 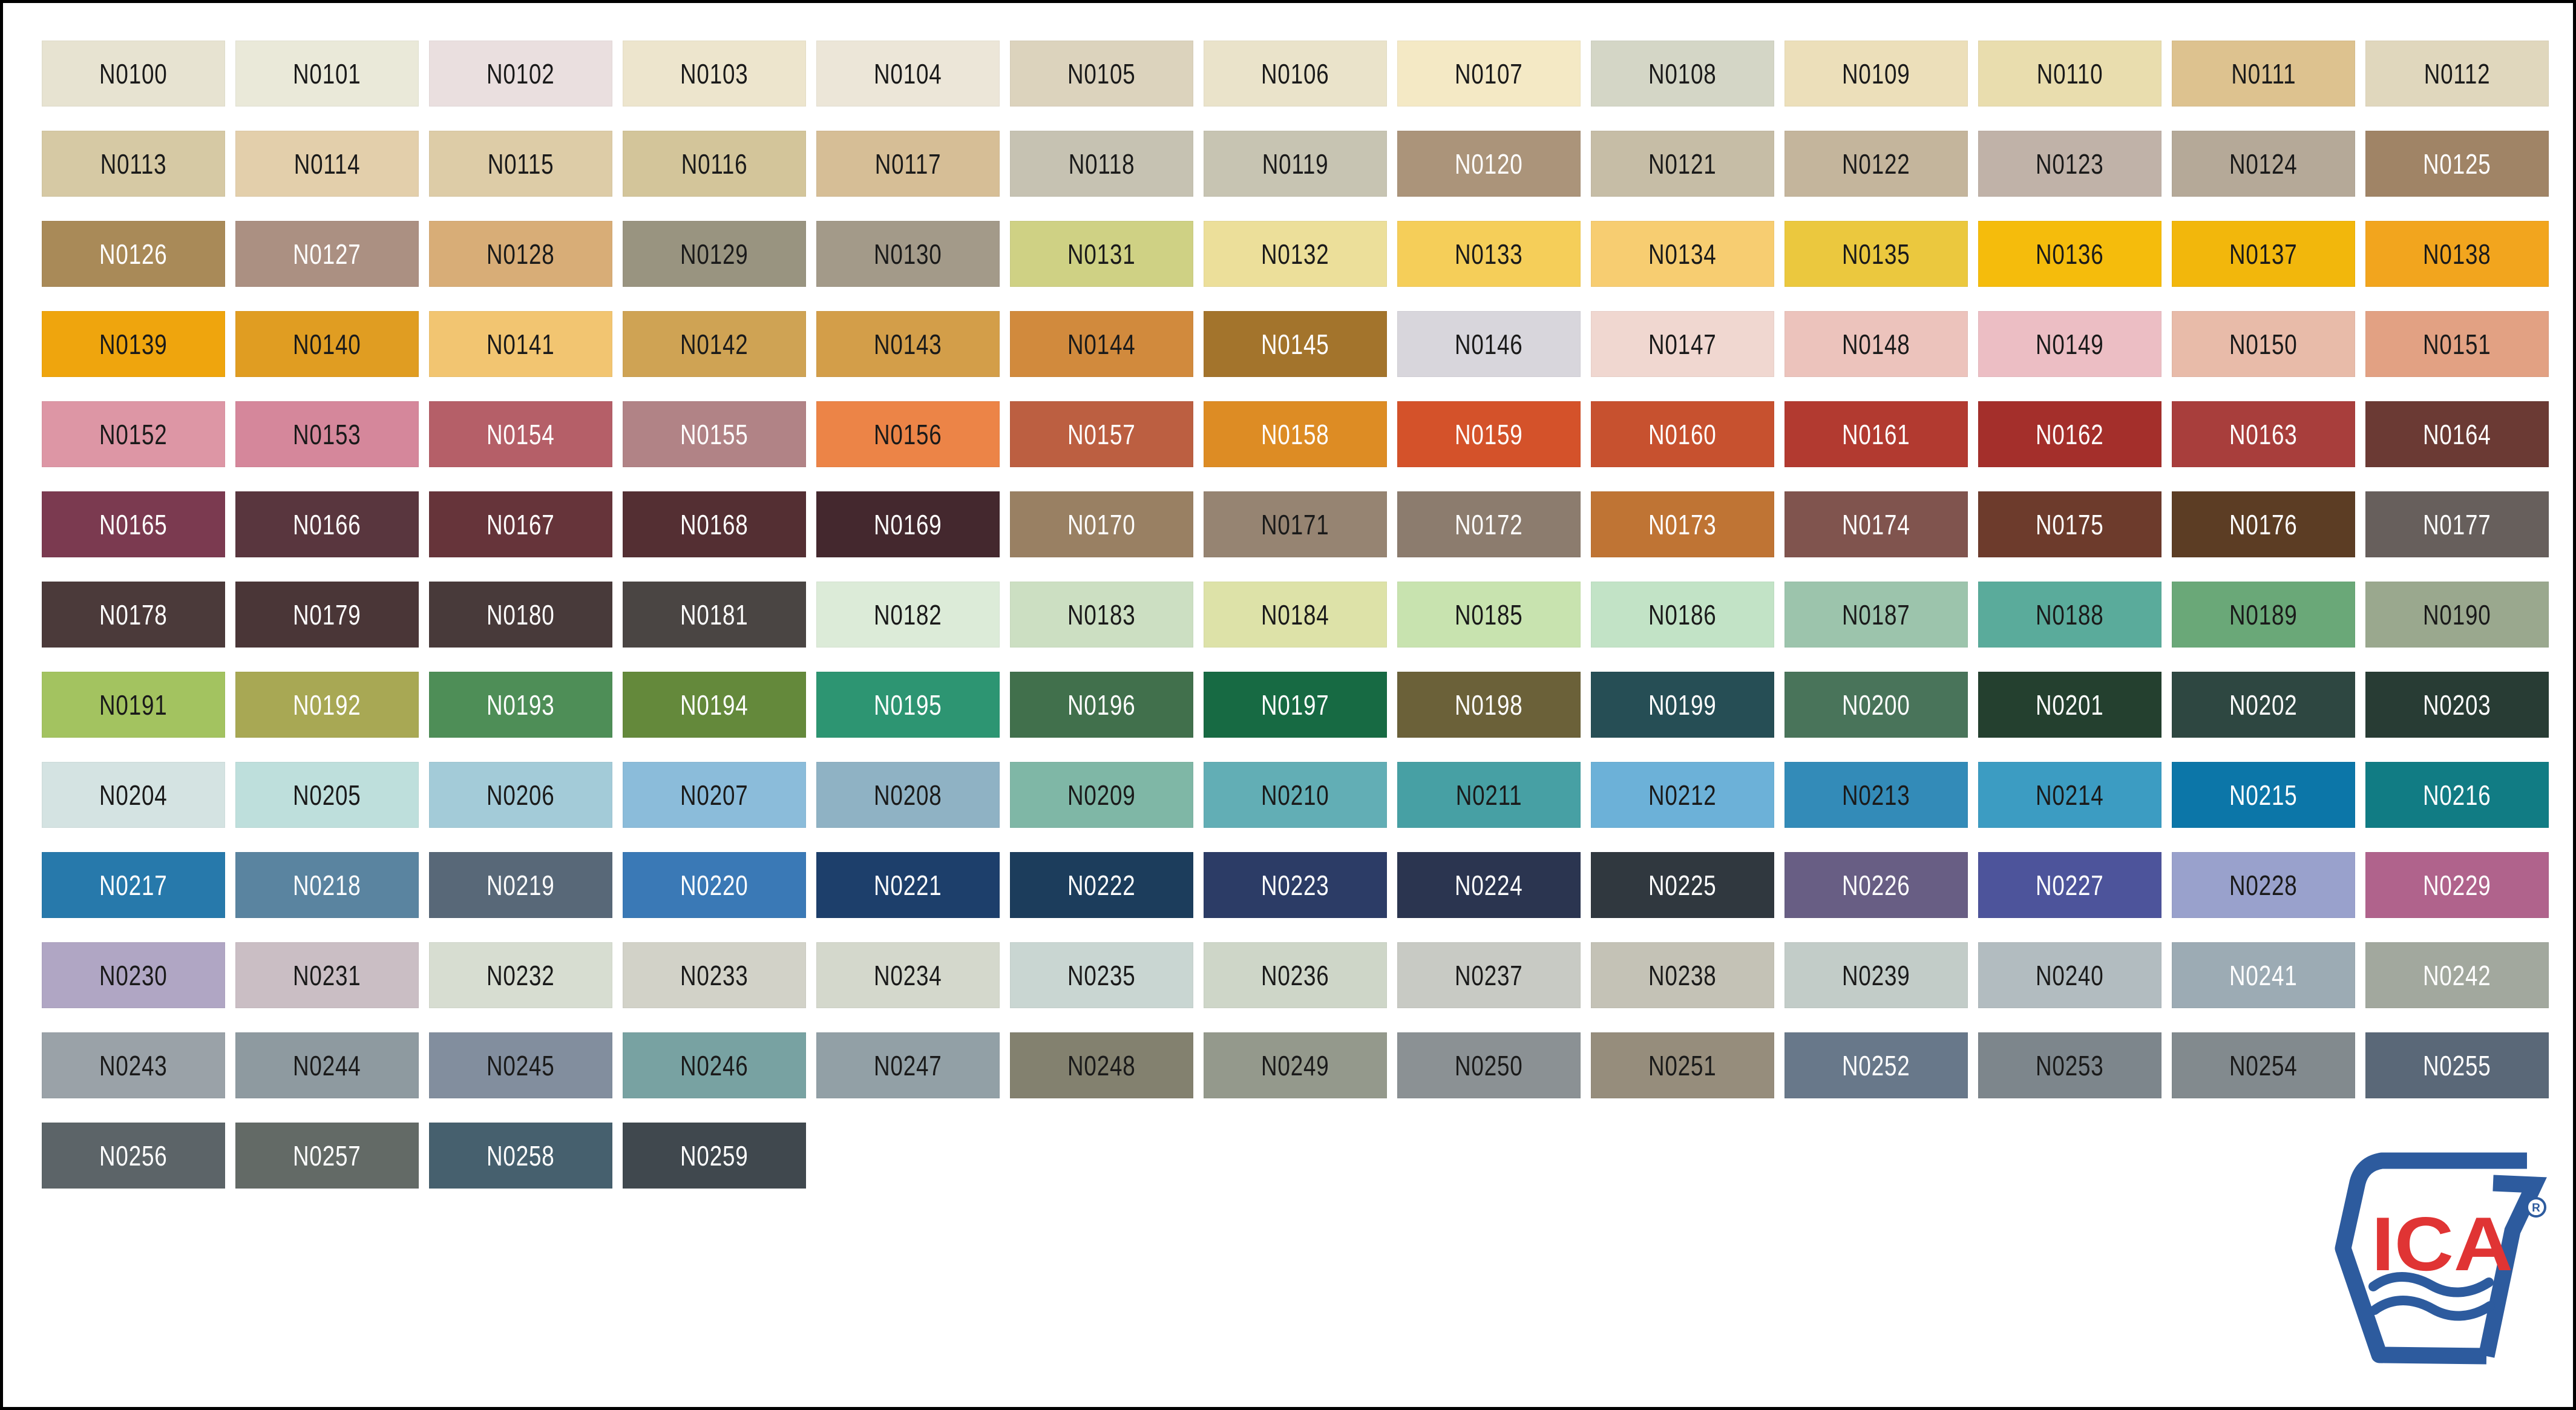 I want to click on color-code-label: N0213, so click(x=1876, y=795).